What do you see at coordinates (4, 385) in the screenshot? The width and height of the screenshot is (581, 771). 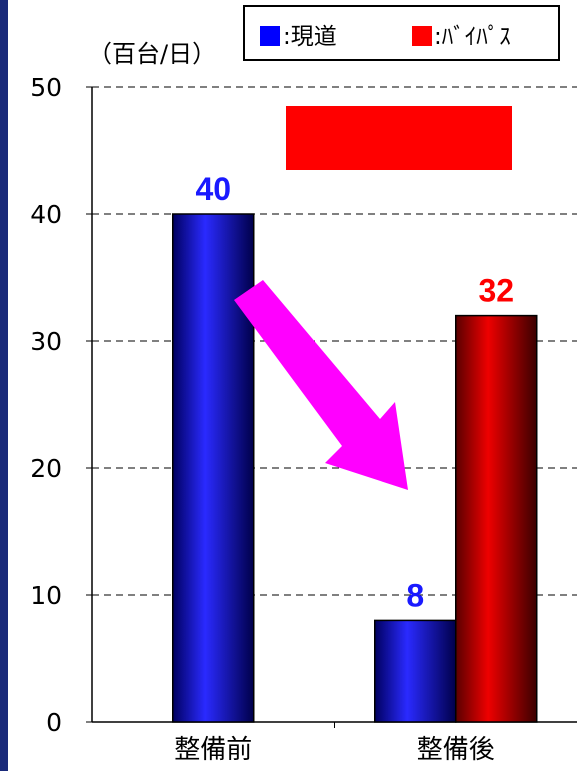 I see `left-border` at bounding box center [4, 385].